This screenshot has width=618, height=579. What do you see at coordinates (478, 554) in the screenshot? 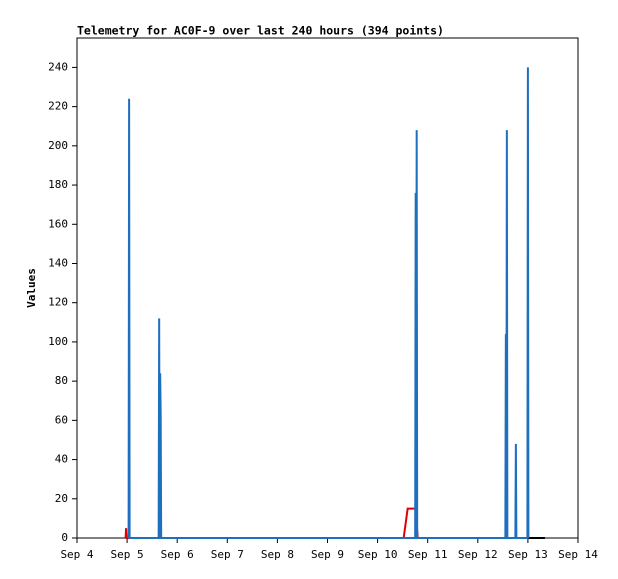
I see `x-tick-label: Sep 12` at bounding box center [478, 554].